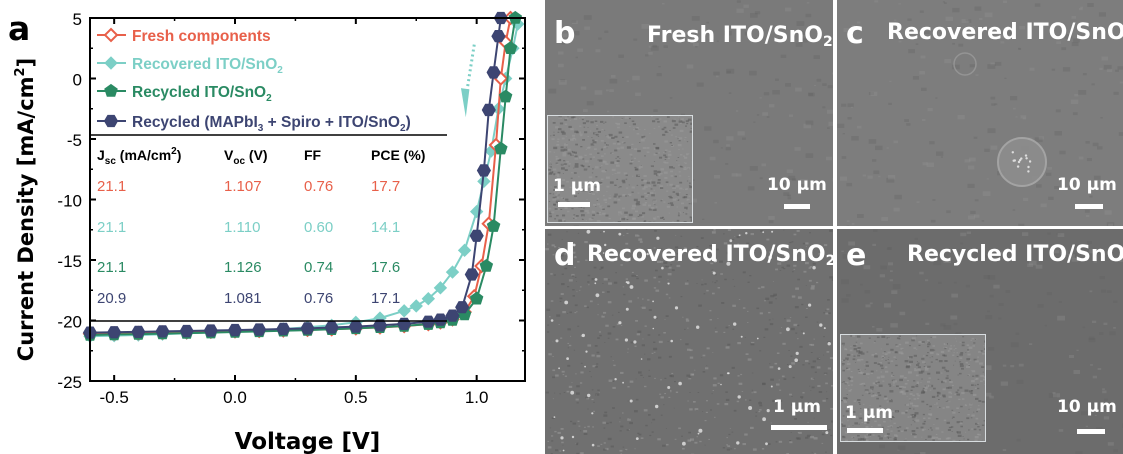 The image size is (1123, 454). What do you see at coordinates (689, 341) in the screenshot?
I see `sem-texture` at bounding box center [689, 341].